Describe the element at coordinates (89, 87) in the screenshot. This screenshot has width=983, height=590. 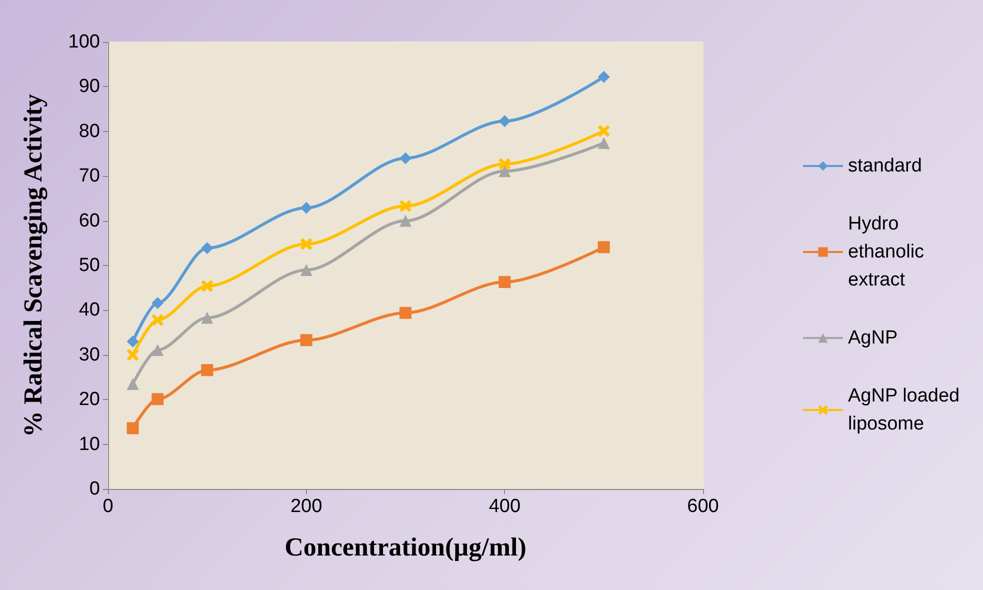
I see `y-tick-label: 90` at that location.